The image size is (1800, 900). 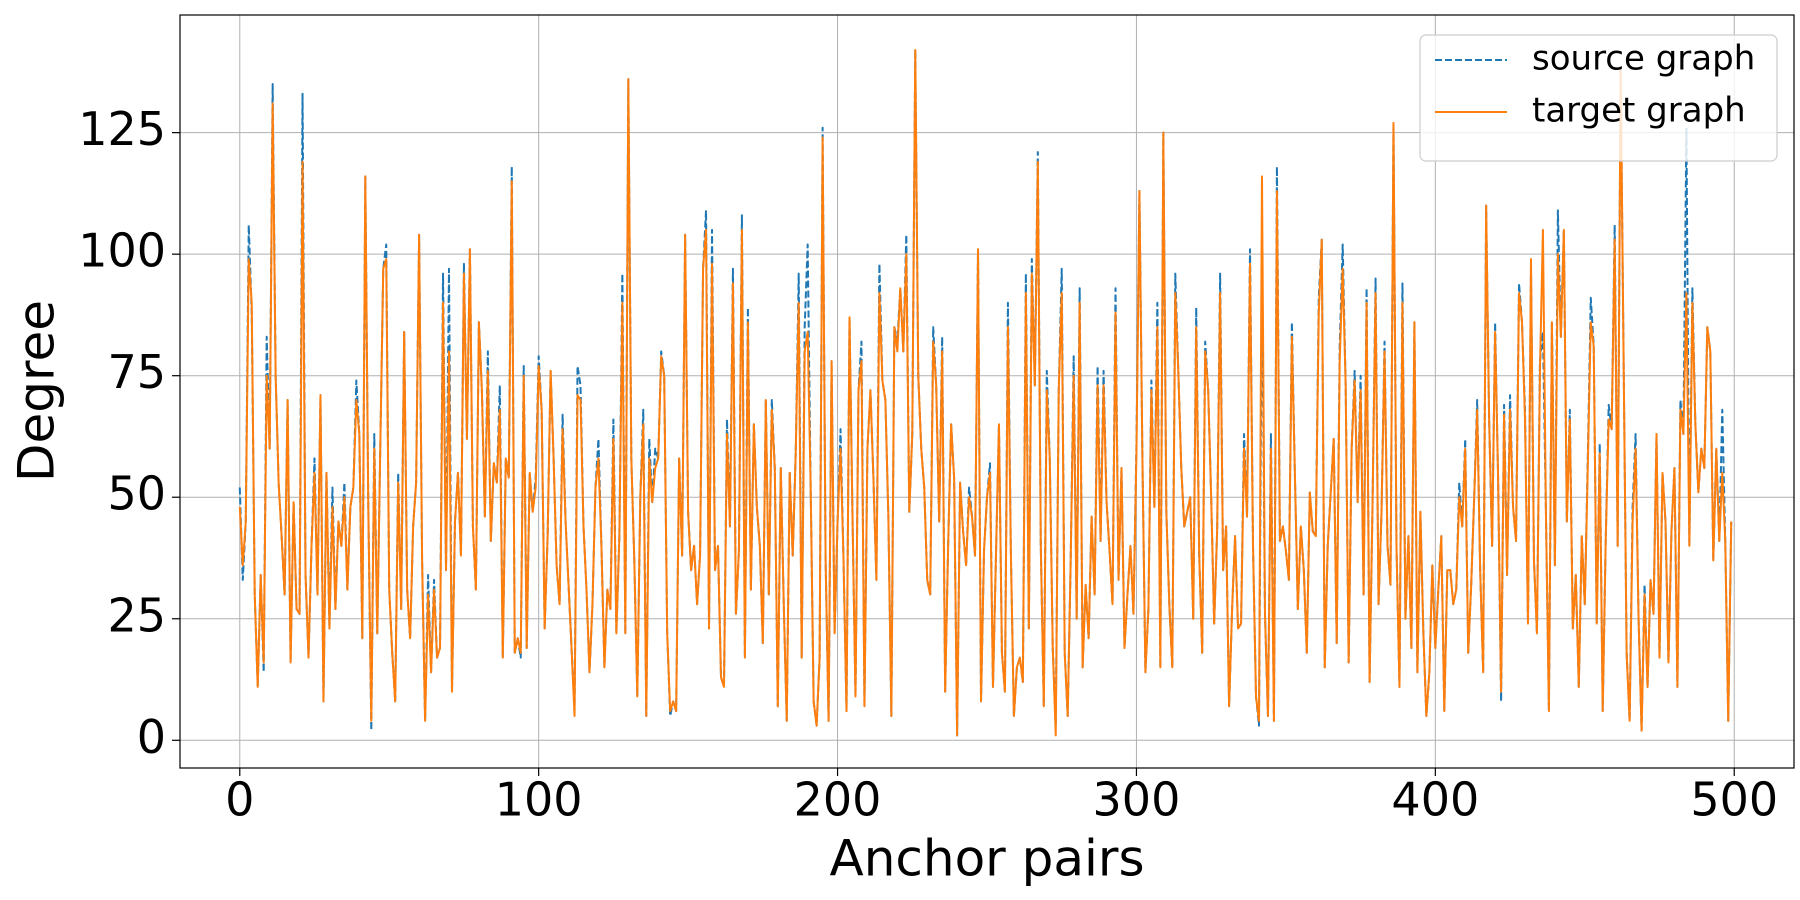 What do you see at coordinates (1137, 800) in the screenshot?
I see `x-tick-label: 300` at bounding box center [1137, 800].